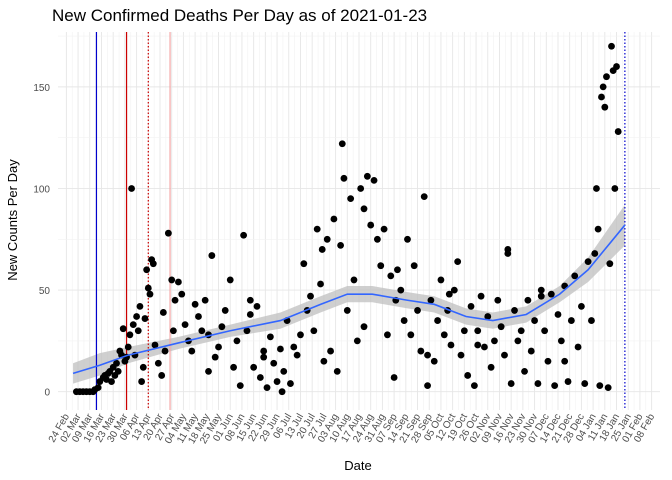 This screenshot has width=672, height=480. Describe the element at coordinates (12, 220) in the screenshot. I see `y-axis-title: New Counts Per Day` at that location.